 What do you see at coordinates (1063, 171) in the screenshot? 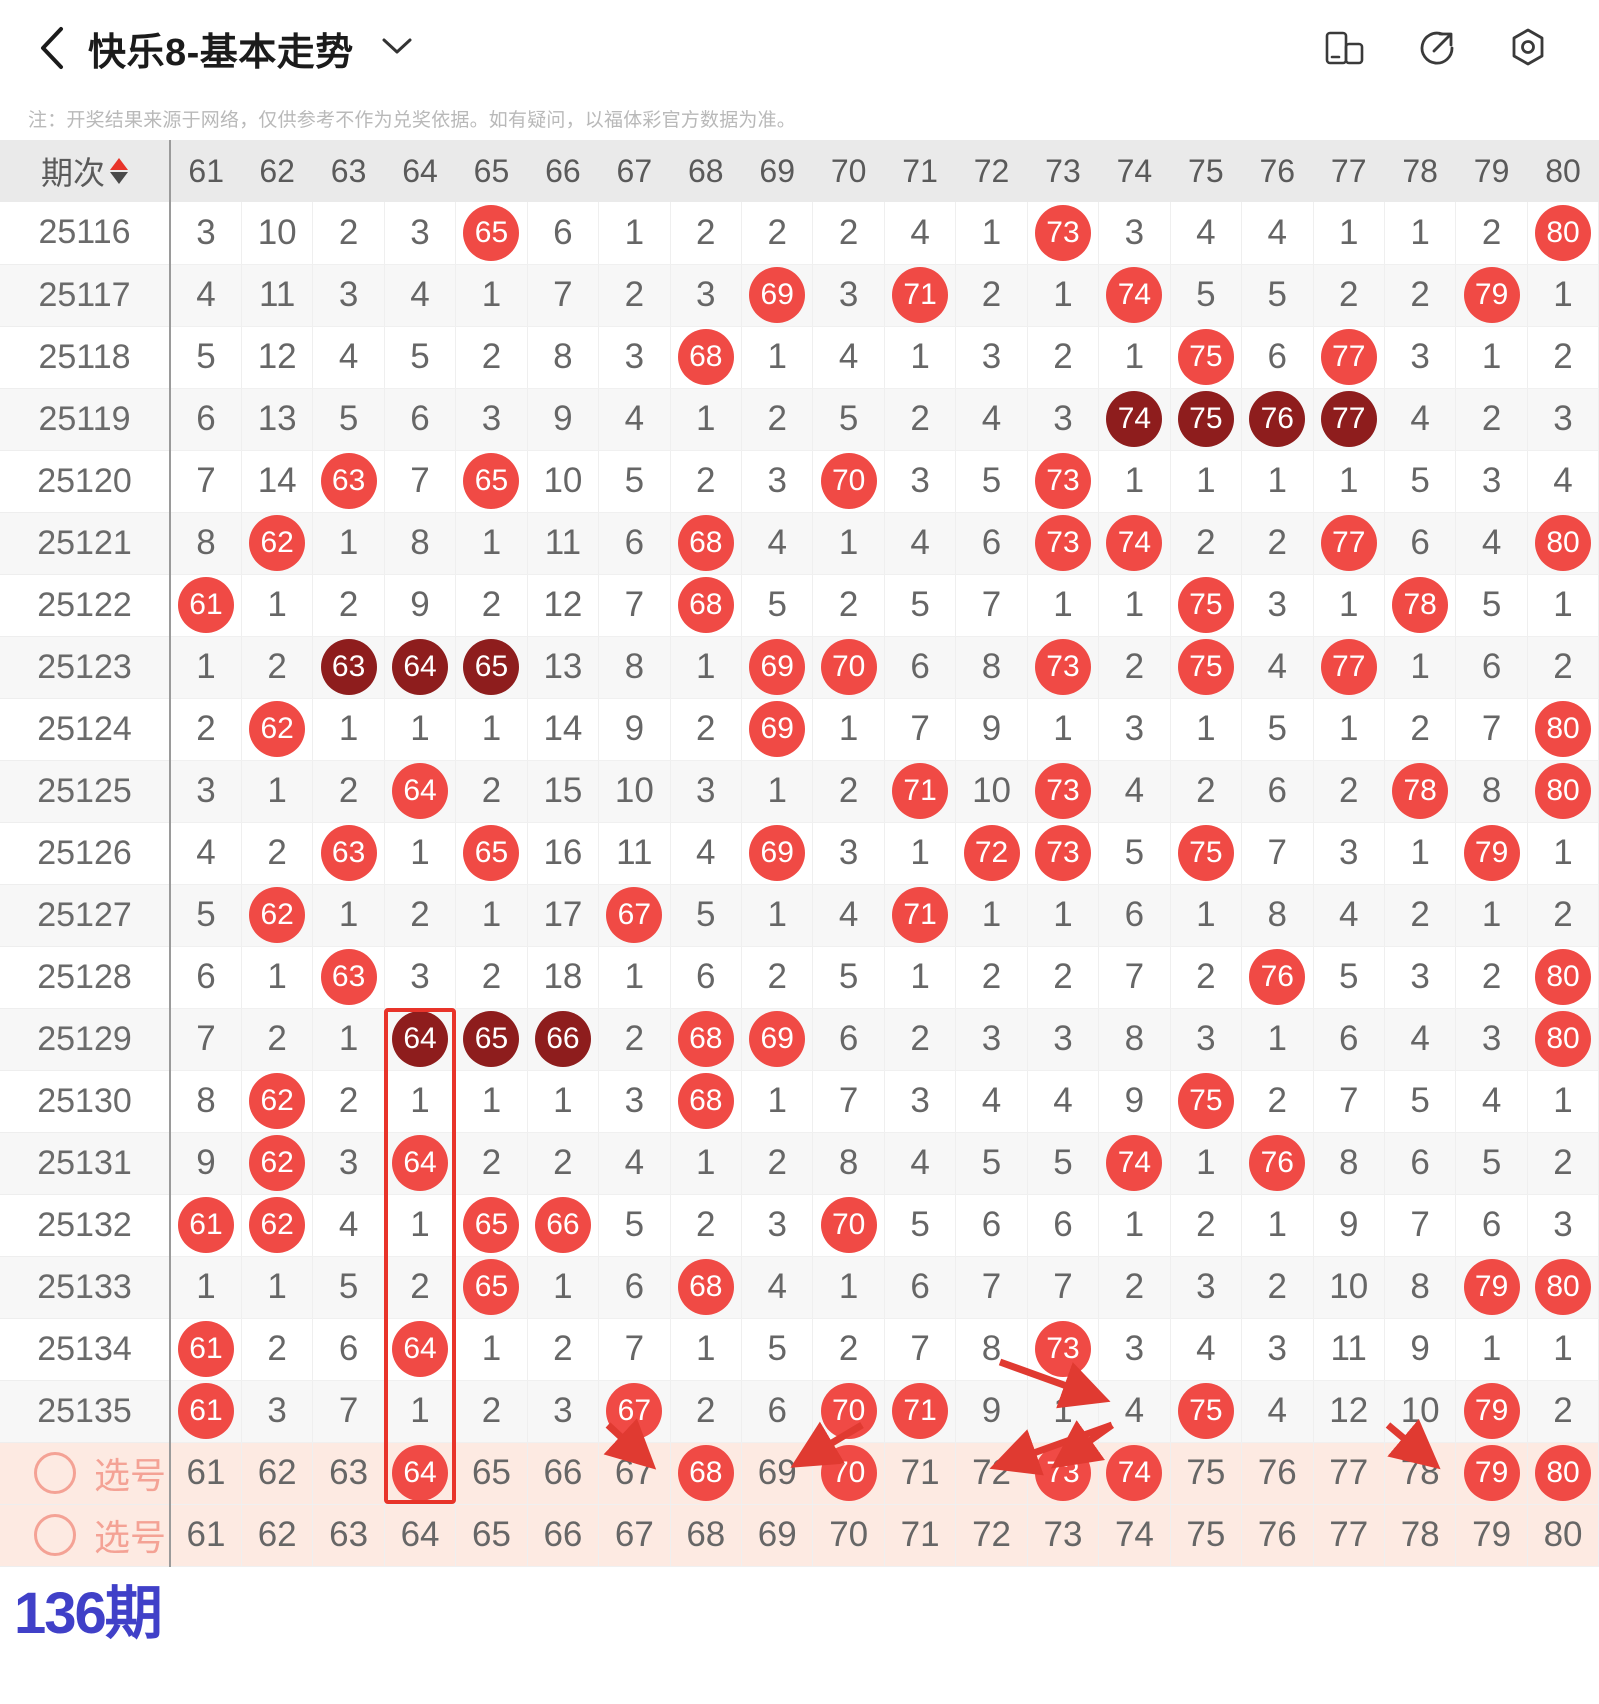
I see `column-header-73: 73` at bounding box center [1063, 171].